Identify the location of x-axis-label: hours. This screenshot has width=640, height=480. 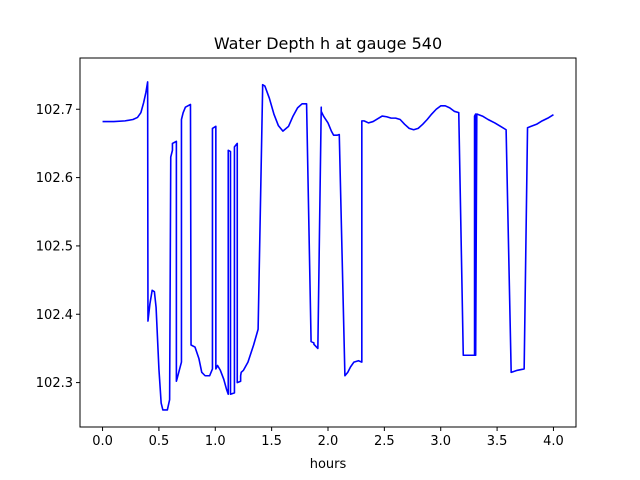
(328, 464).